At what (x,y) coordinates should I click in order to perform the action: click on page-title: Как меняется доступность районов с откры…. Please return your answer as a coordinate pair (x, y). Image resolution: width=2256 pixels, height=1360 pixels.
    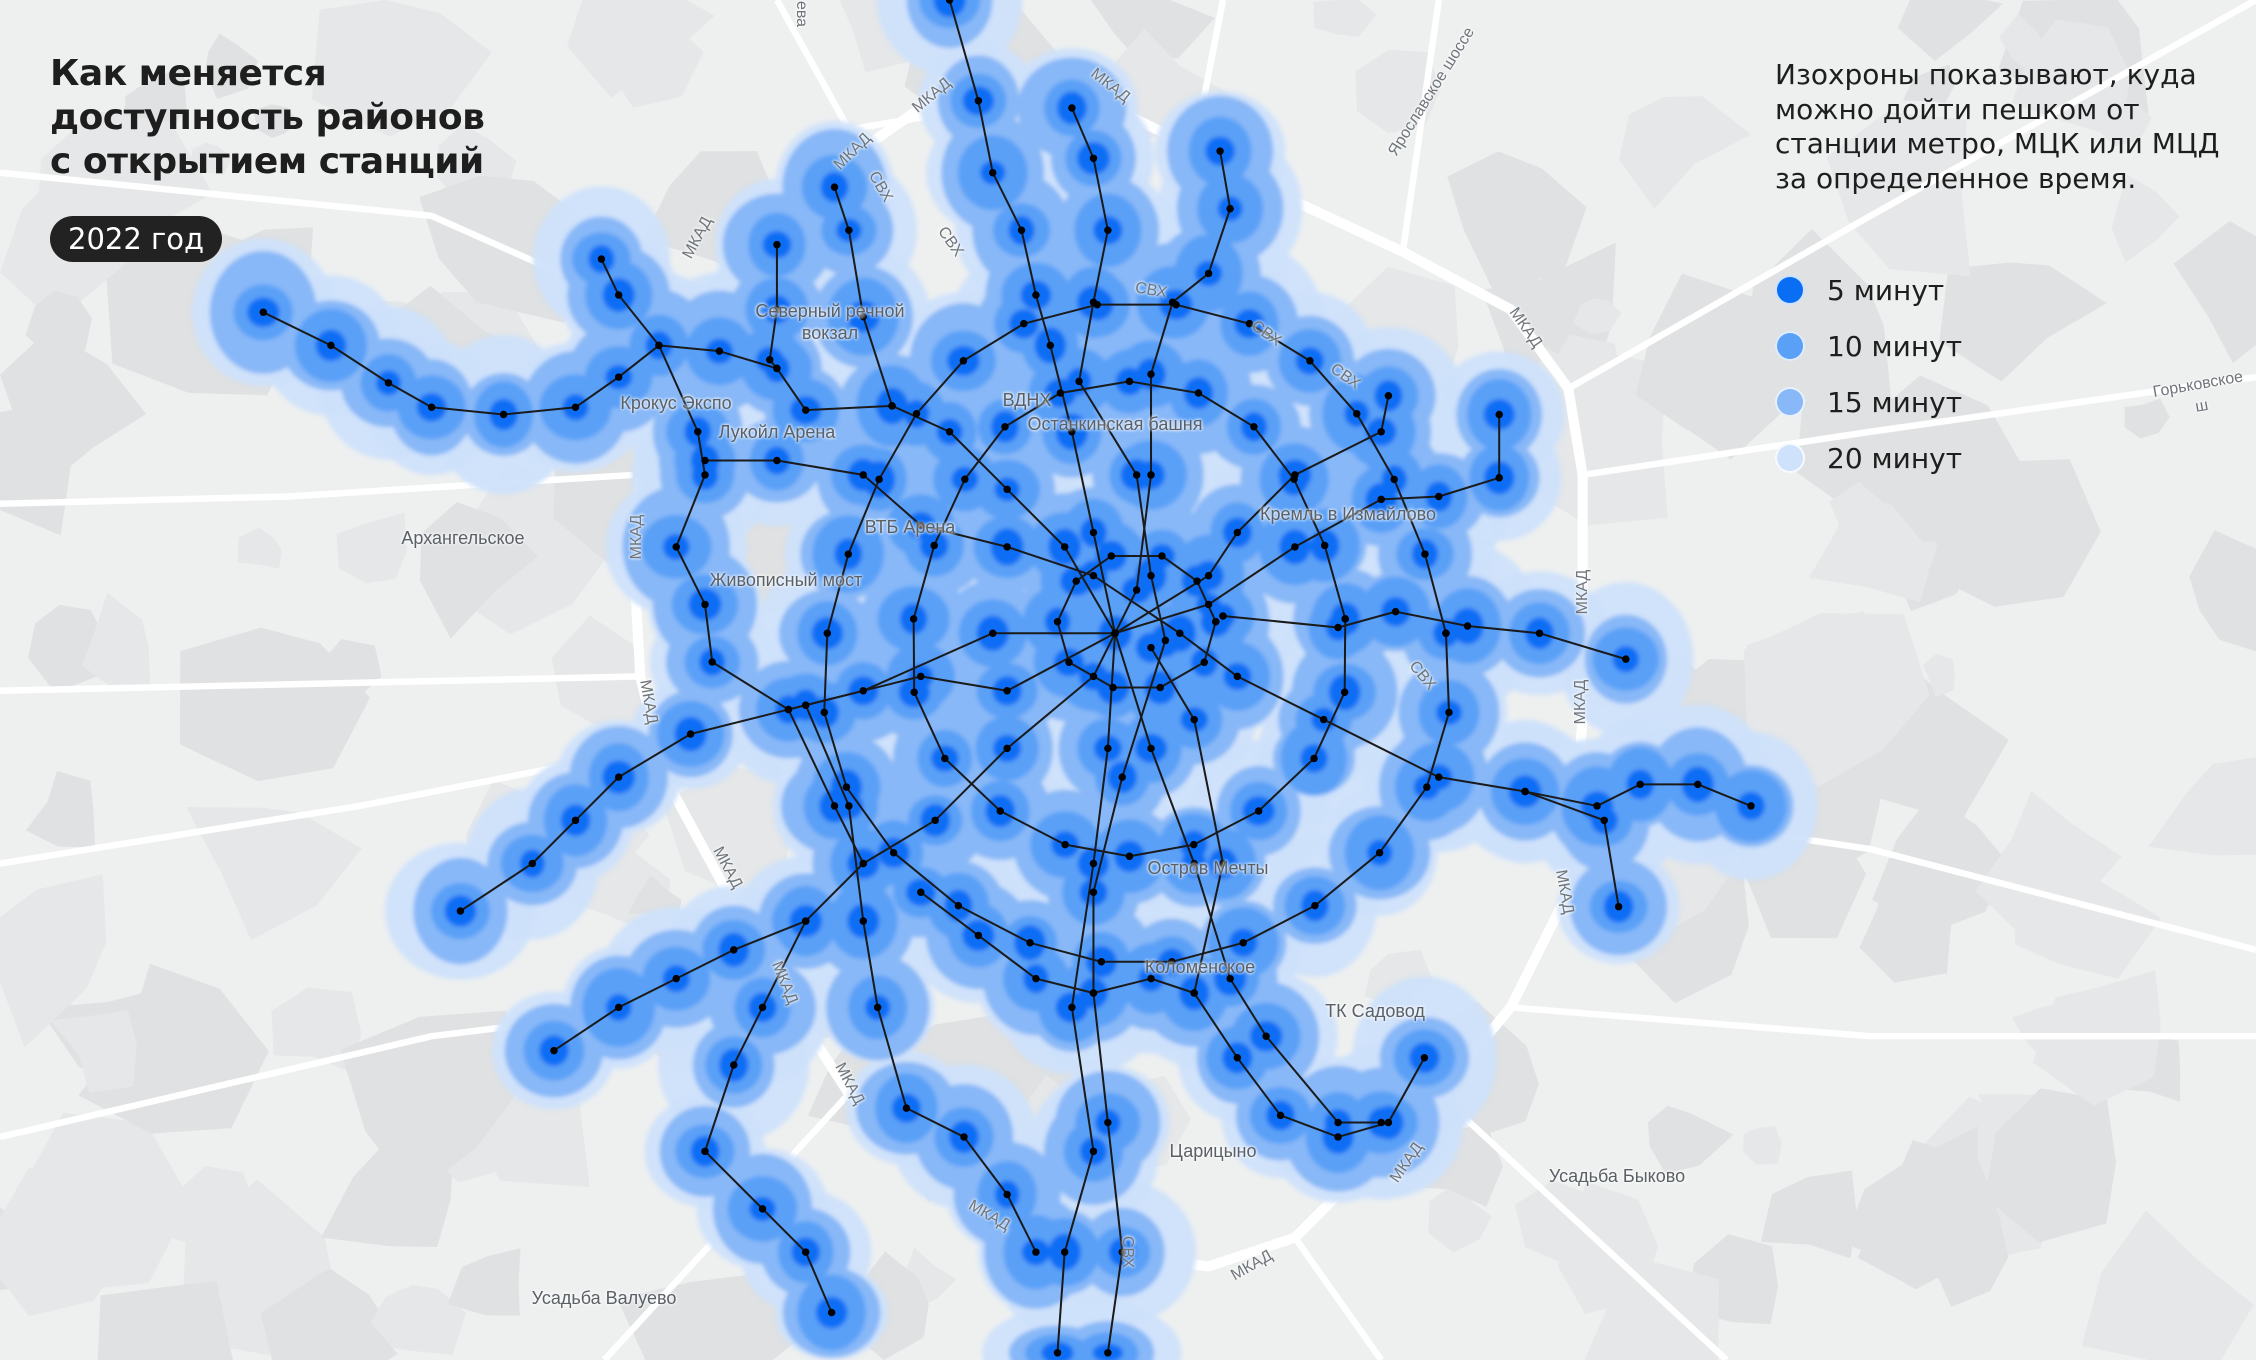
    Looking at the image, I should click on (267, 118).